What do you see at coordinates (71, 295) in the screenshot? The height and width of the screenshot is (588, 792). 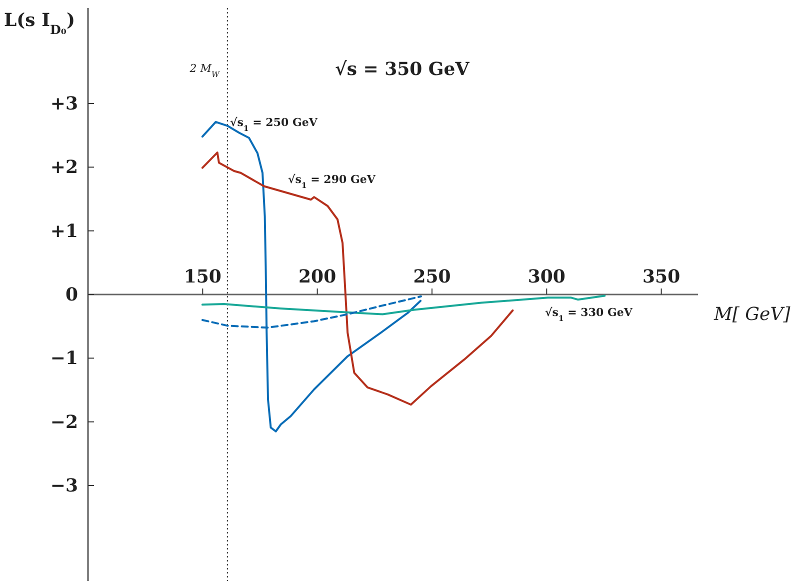 I see `y-tick-label: 0` at bounding box center [71, 295].